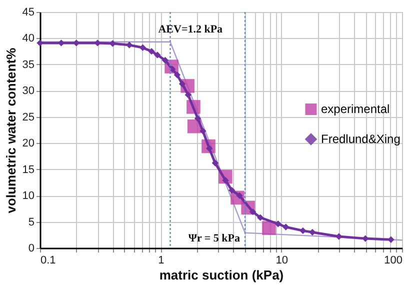 Image resolution: width=413 pixels, height=286 pixels. Describe the element at coordinates (31, 222) in the screenshot. I see `y-tick-label: 5` at that location.